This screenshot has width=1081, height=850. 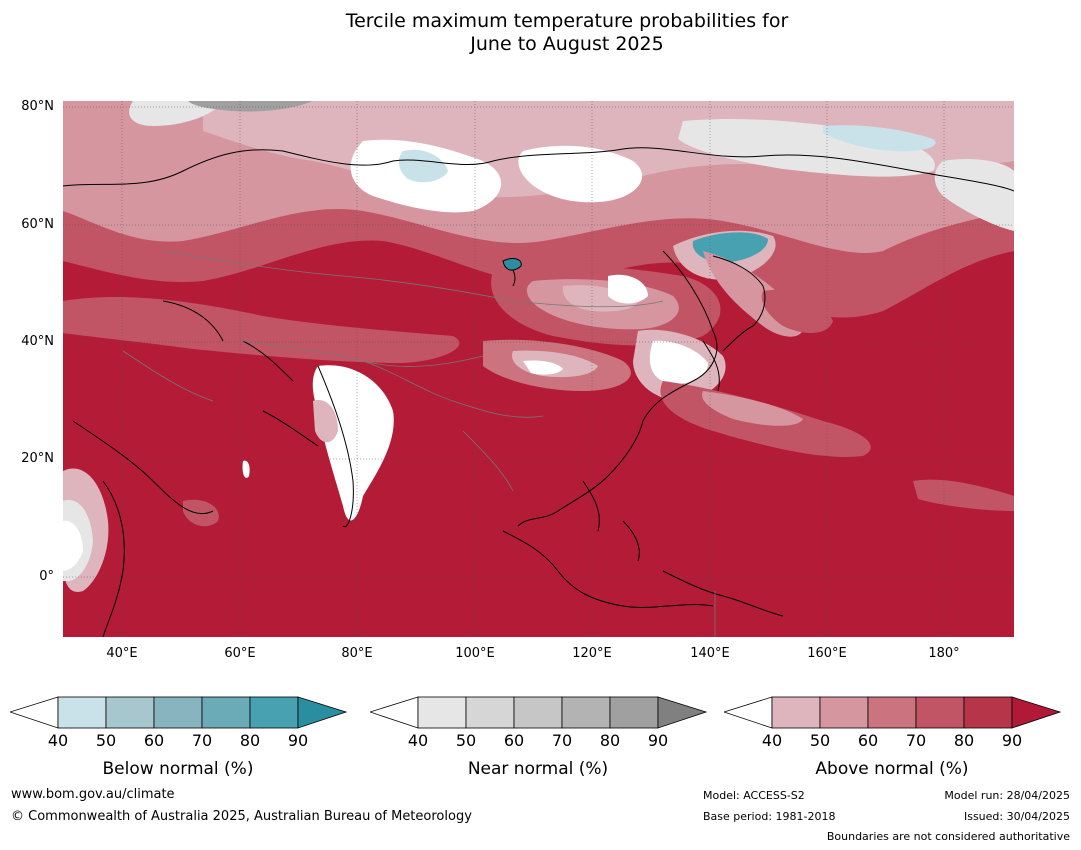 I want to click on colorbar-below-normal: 40 50 60 70 80 90 Below normal (%), so click(x=179, y=737).